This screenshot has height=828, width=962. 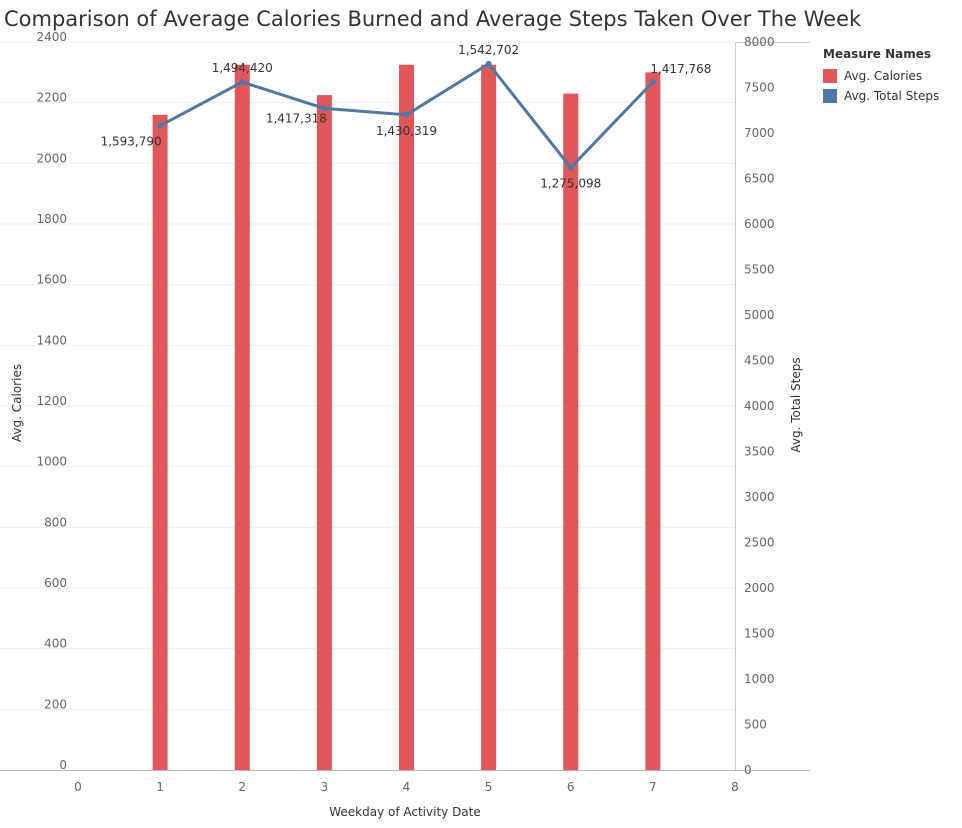 I want to click on x-tick-label: 0, so click(x=78, y=787).